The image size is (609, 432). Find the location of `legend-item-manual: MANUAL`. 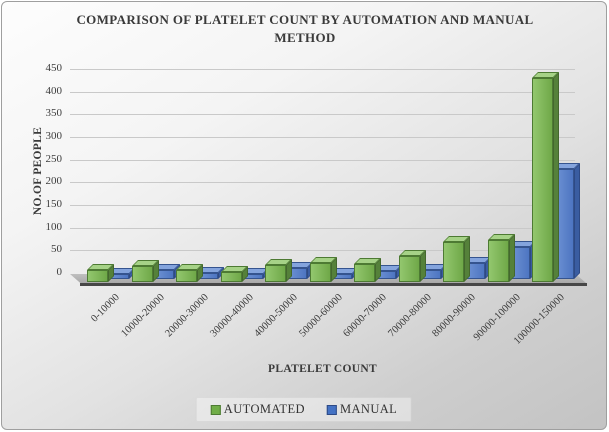

legend-item-manual: MANUAL is located at coordinates (362, 409).